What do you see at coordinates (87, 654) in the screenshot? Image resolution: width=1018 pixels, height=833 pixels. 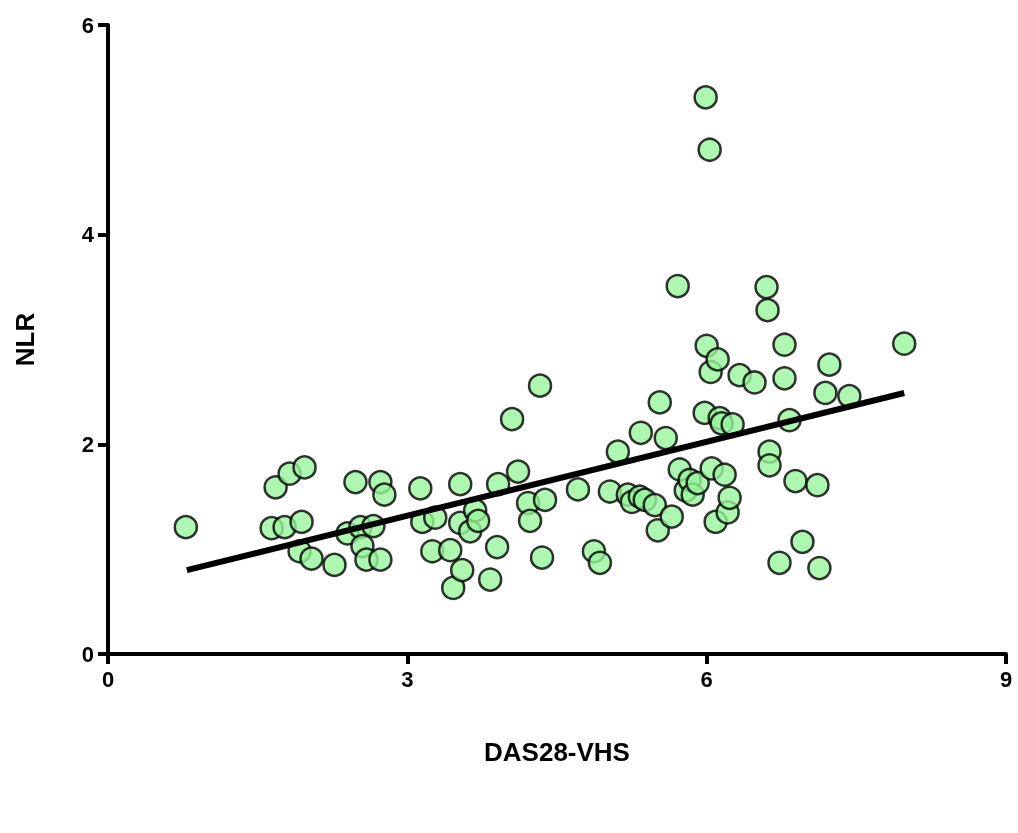 I see `y-tick-label: 0` at bounding box center [87, 654].